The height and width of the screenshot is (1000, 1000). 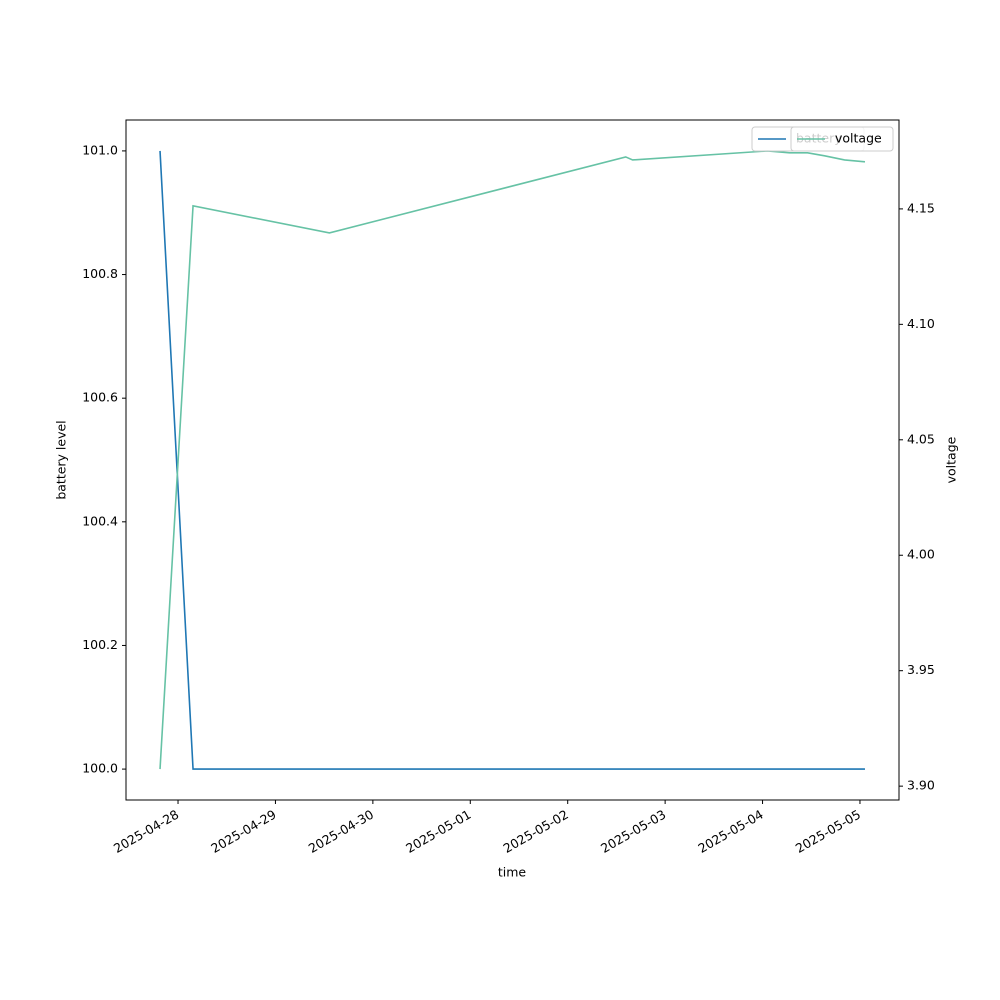 I want to click on x-axis-label: time, so click(x=512, y=872).